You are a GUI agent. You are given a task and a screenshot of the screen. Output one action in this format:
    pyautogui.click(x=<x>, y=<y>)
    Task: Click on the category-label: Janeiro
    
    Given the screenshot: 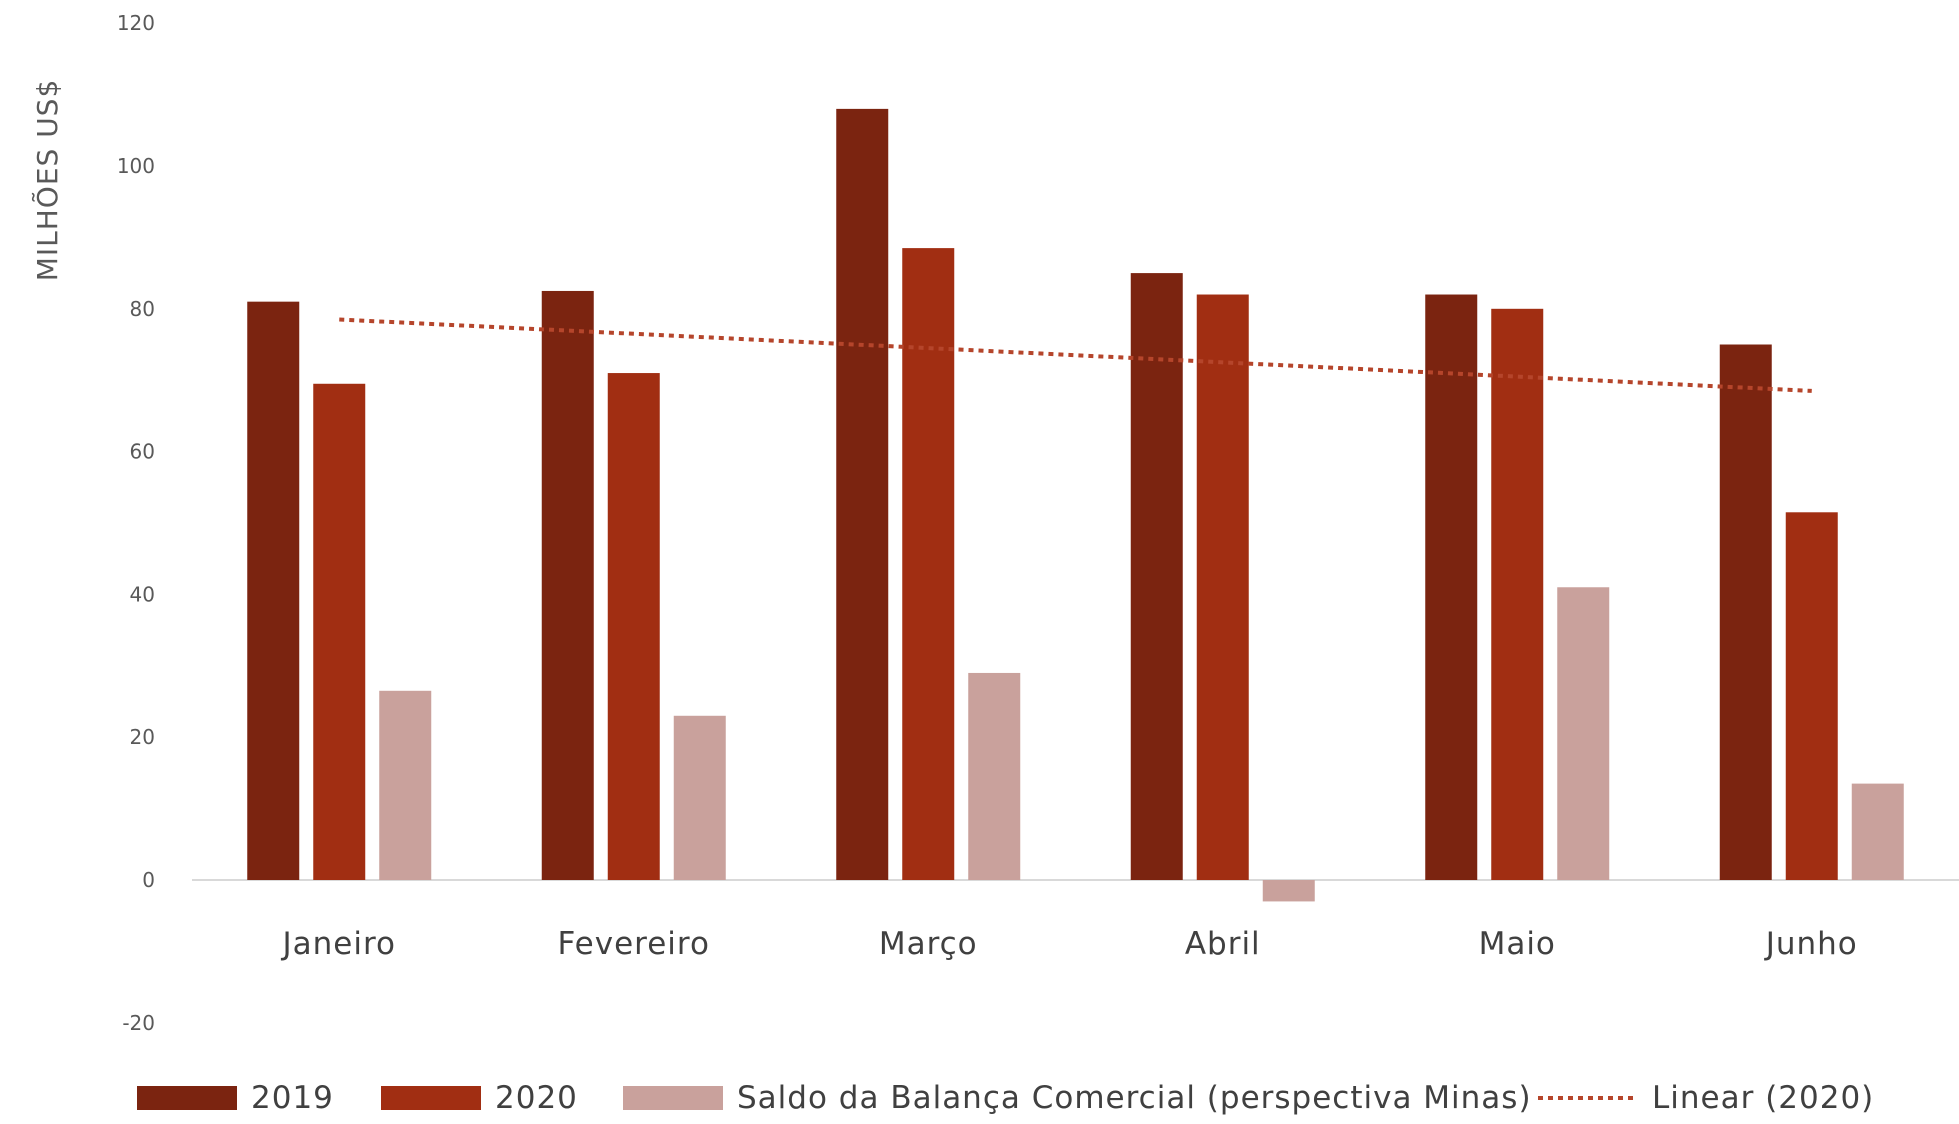 What is the action you would take?
    pyautogui.click(x=338, y=944)
    